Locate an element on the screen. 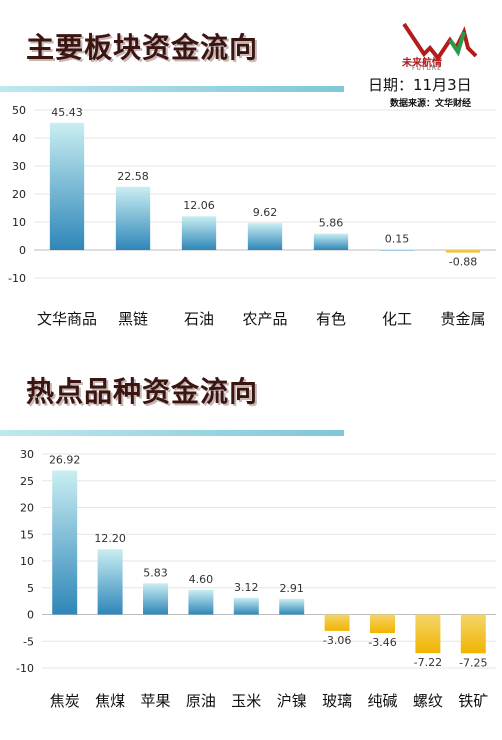  category-label: 玉米 is located at coordinates (246, 701).